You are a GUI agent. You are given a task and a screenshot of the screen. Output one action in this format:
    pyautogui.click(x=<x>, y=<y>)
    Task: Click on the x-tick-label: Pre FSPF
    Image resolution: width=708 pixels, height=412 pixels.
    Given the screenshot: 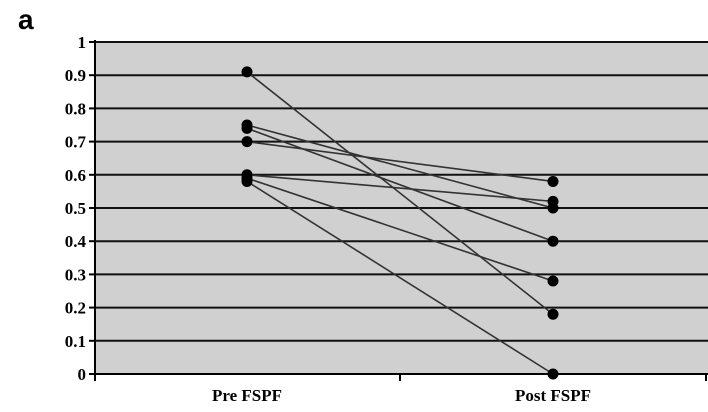 What is the action you would take?
    pyautogui.click(x=247, y=395)
    